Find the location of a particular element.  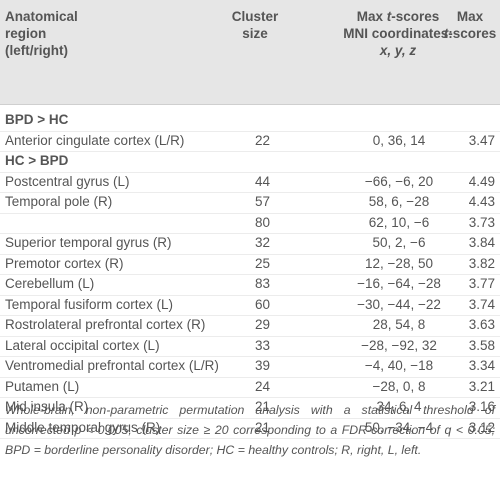

table-row: Premotor cortex (R) 25 12, −28, 50 3.82 is located at coordinates (250, 264).